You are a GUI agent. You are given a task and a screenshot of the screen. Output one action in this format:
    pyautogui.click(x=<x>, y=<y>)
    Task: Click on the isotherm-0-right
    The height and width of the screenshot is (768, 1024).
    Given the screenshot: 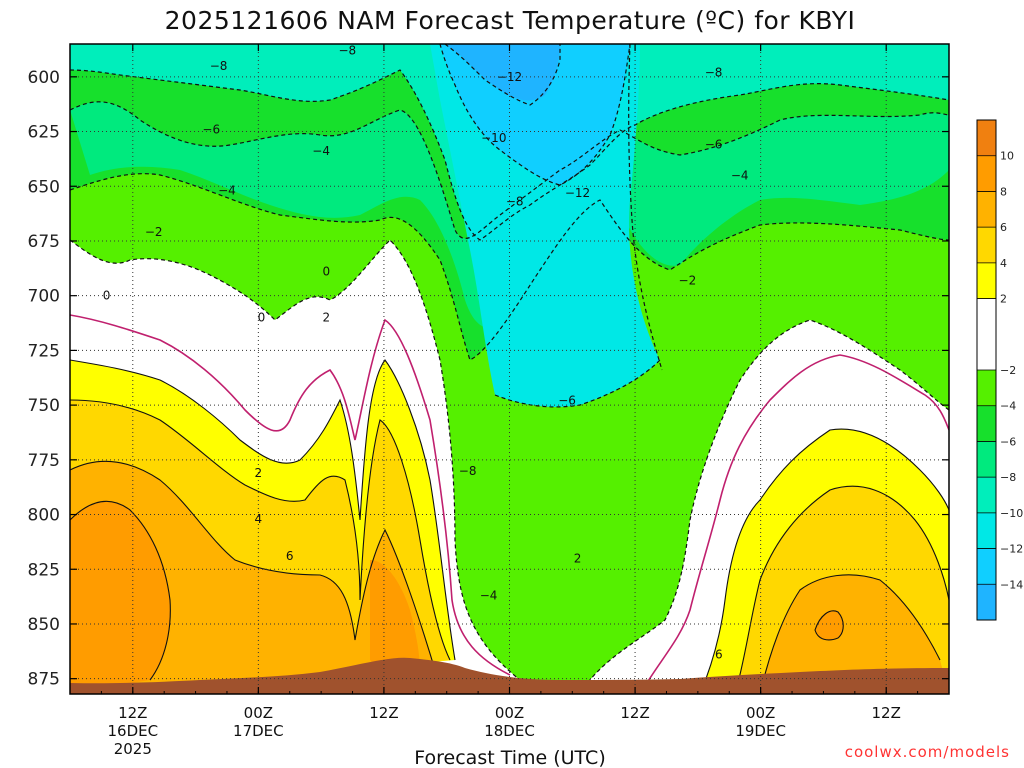 What is the action you would take?
    pyautogui.click(x=794, y=524)
    